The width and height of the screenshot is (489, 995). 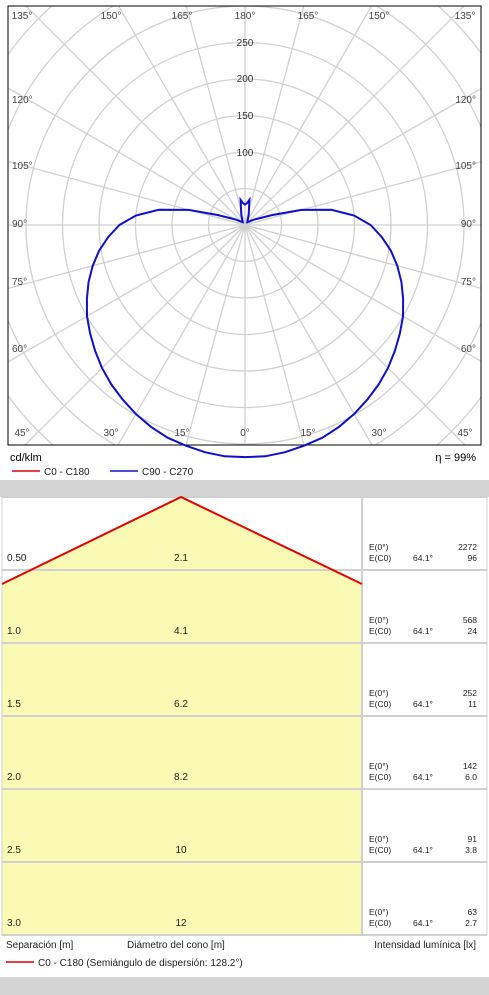 What do you see at coordinates (473, 631) in the screenshot?
I see `row-ec0-value: 24` at bounding box center [473, 631].